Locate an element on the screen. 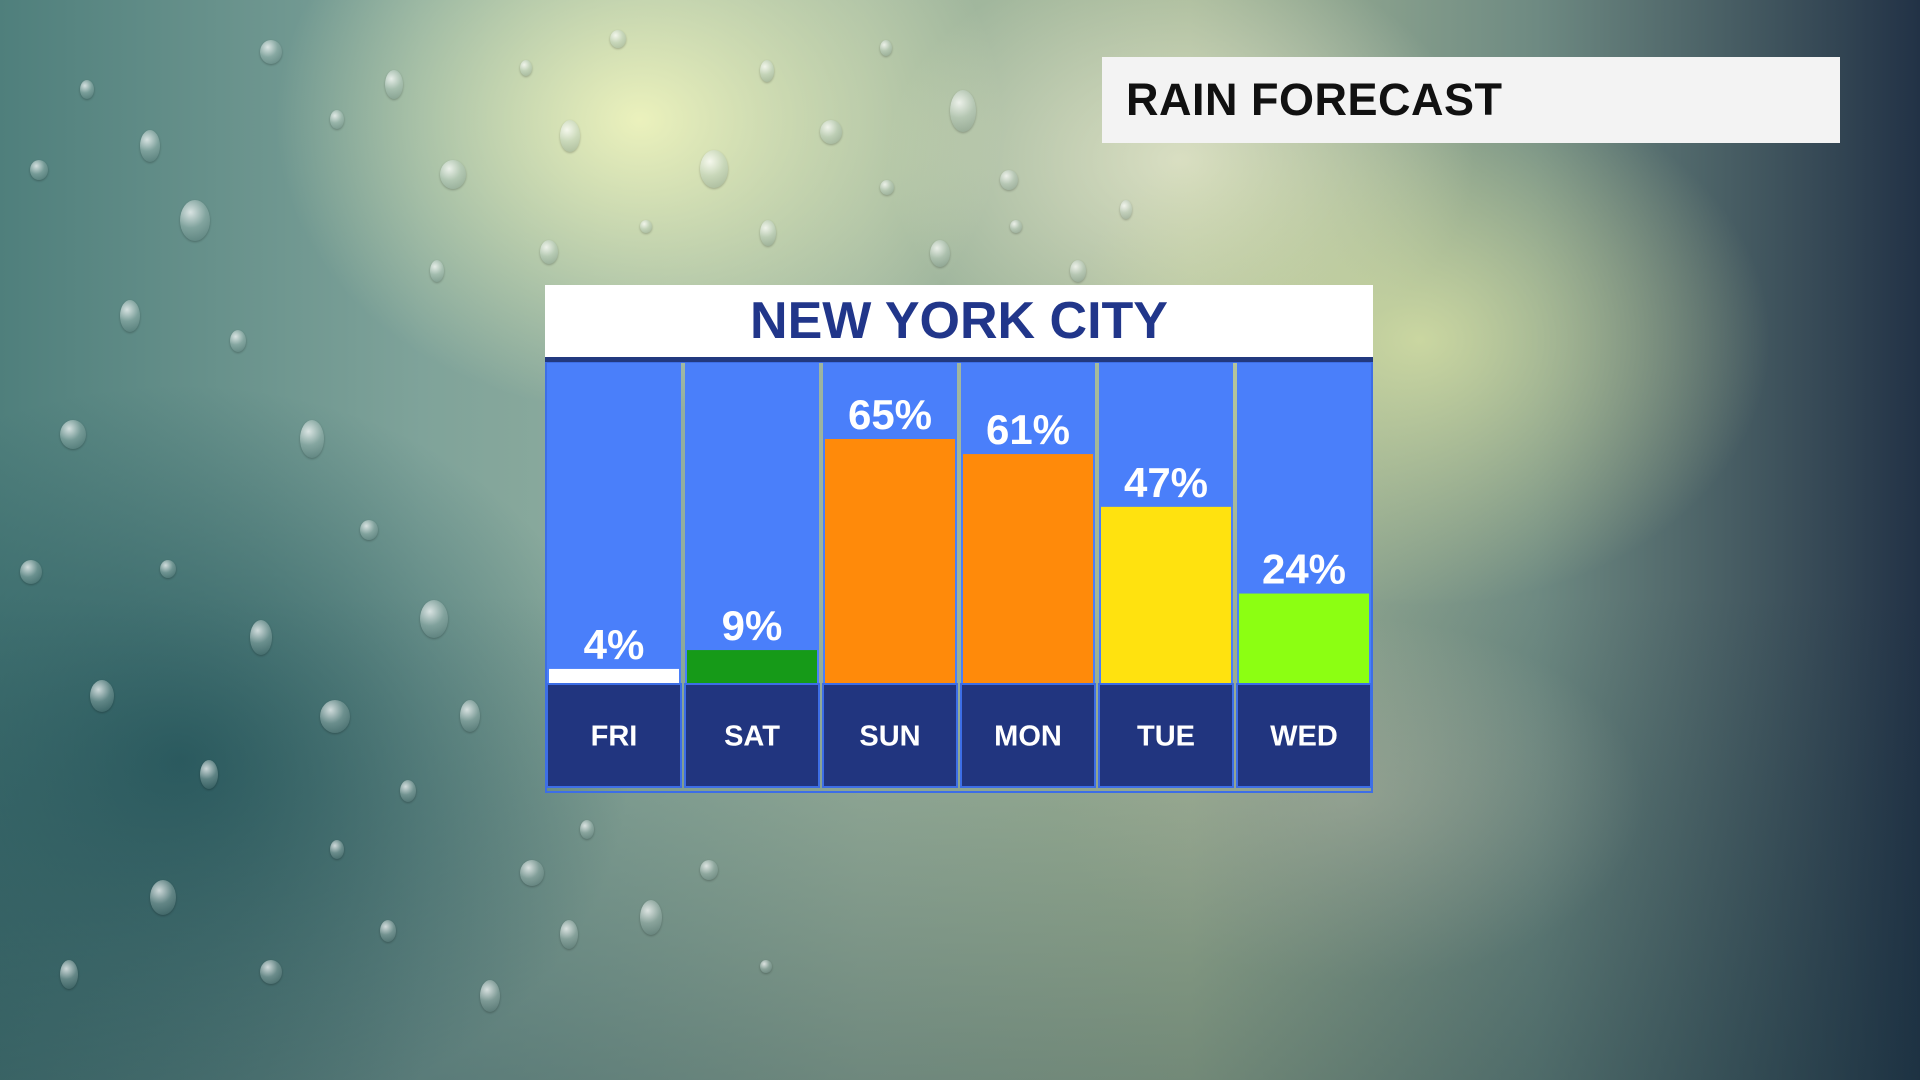 This screenshot has width=1920, height=1080. value-label-fri: 4% is located at coordinates (614, 644).